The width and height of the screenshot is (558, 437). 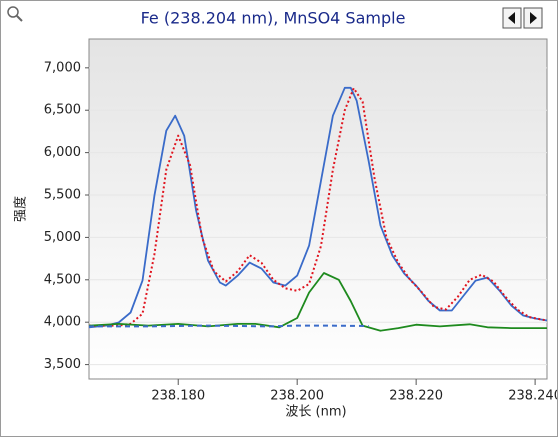 What do you see at coordinates (273, 18) in the screenshot?
I see `chart-title: Fe (238.204 nm), MnSO4 Sample` at bounding box center [273, 18].